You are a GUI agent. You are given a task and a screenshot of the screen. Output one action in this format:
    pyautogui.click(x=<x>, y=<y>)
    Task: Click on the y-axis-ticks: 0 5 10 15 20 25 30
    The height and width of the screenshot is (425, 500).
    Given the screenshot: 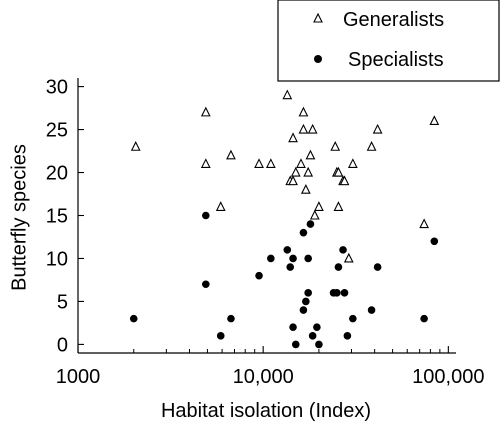 What is the action you would take?
    pyautogui.click(x=65, y=216)
    